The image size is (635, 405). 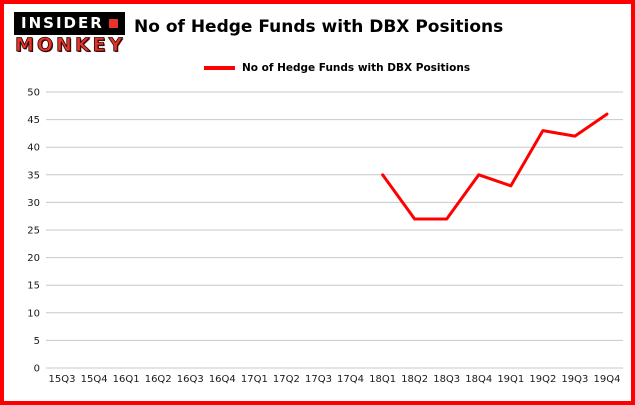 What do you see at coordinates (33, 93) in the screenshot?
I see `y-tick-label: 50` at bounding box center [33, 93].